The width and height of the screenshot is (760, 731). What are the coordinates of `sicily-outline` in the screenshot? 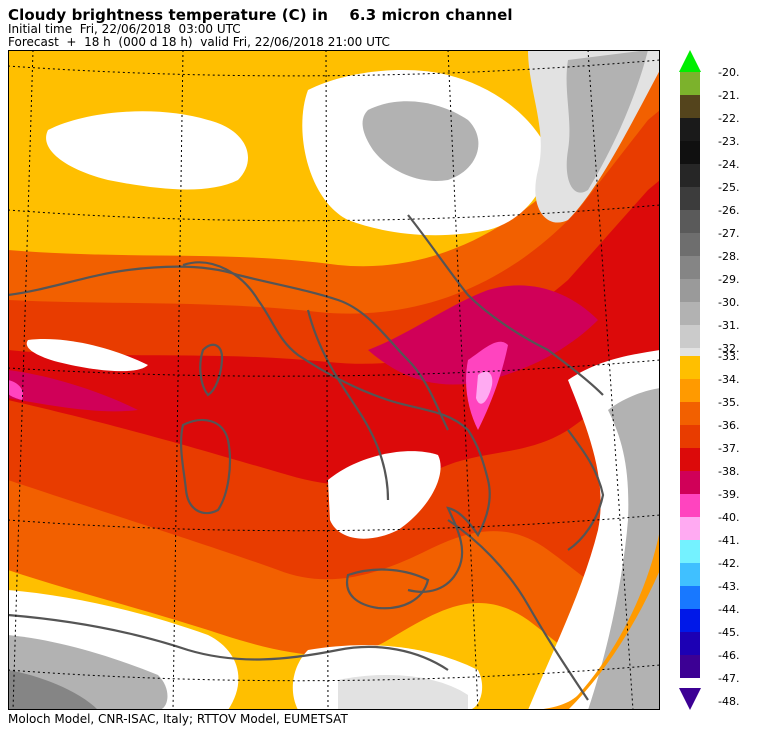 It's located at (387, 589).